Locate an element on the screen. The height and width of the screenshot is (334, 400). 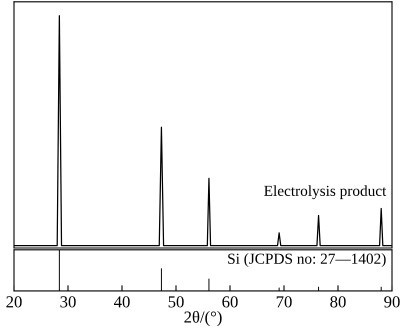
series-label: Si (JCPDS no: 27—1402) is located at coordinates (307, 260).